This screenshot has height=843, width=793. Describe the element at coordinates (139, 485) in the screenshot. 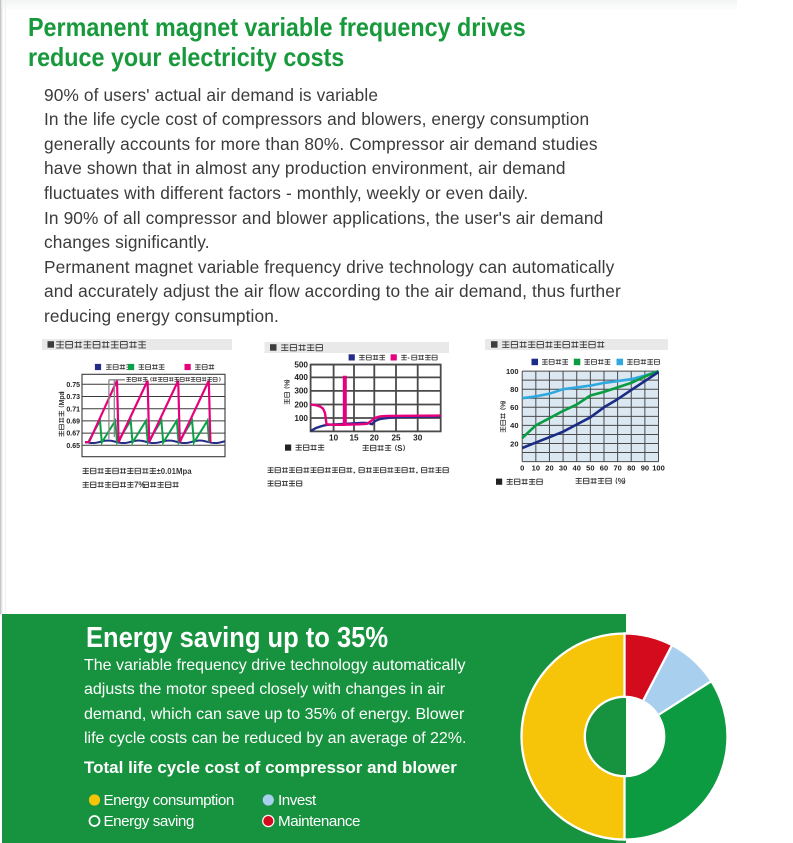

I see `svg-text: 7%` at that location.